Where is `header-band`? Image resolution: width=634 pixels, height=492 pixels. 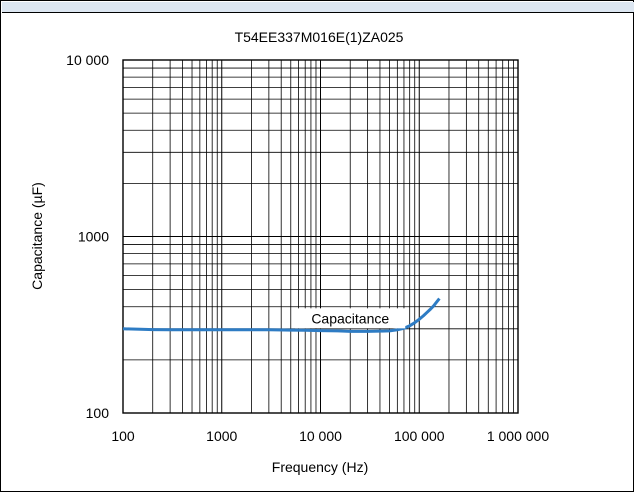
header-band is located at coordinates (318, 7).